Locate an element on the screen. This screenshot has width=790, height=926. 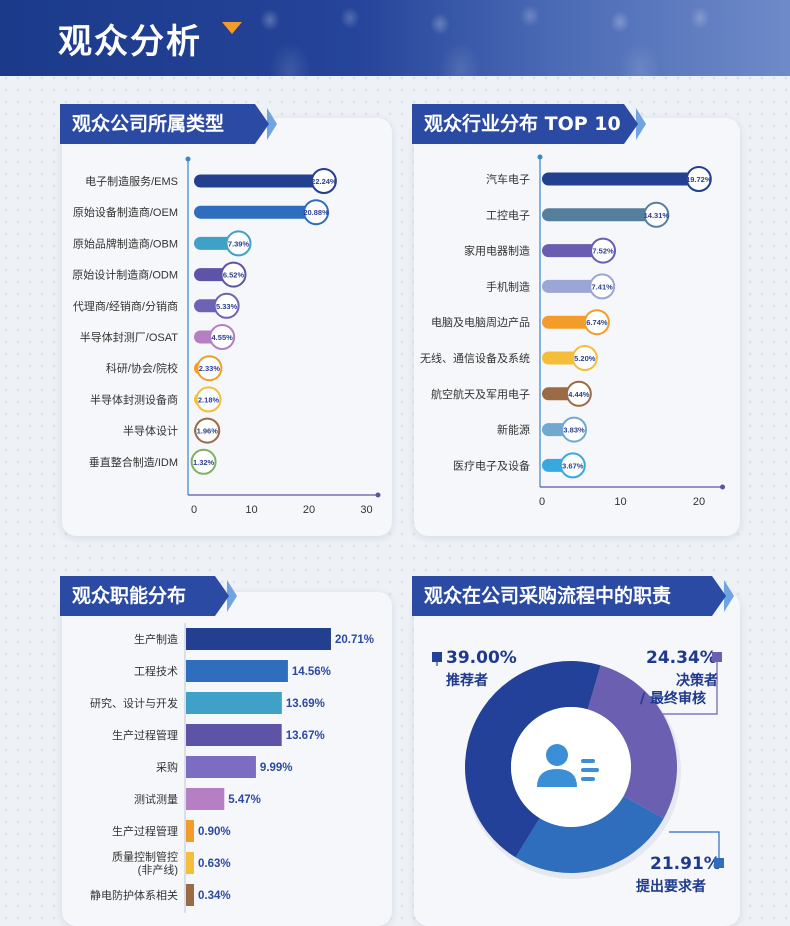
category-label: 代理商/经销商/分销商 is located at coordinates (125, 306).